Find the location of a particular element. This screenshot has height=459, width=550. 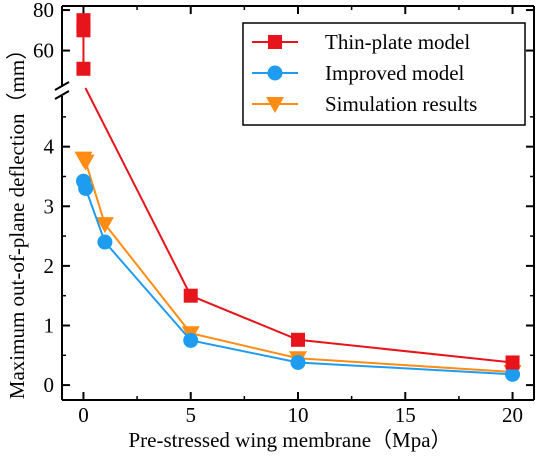

x-tick-label: 5 is located at coordinates (190, 415).